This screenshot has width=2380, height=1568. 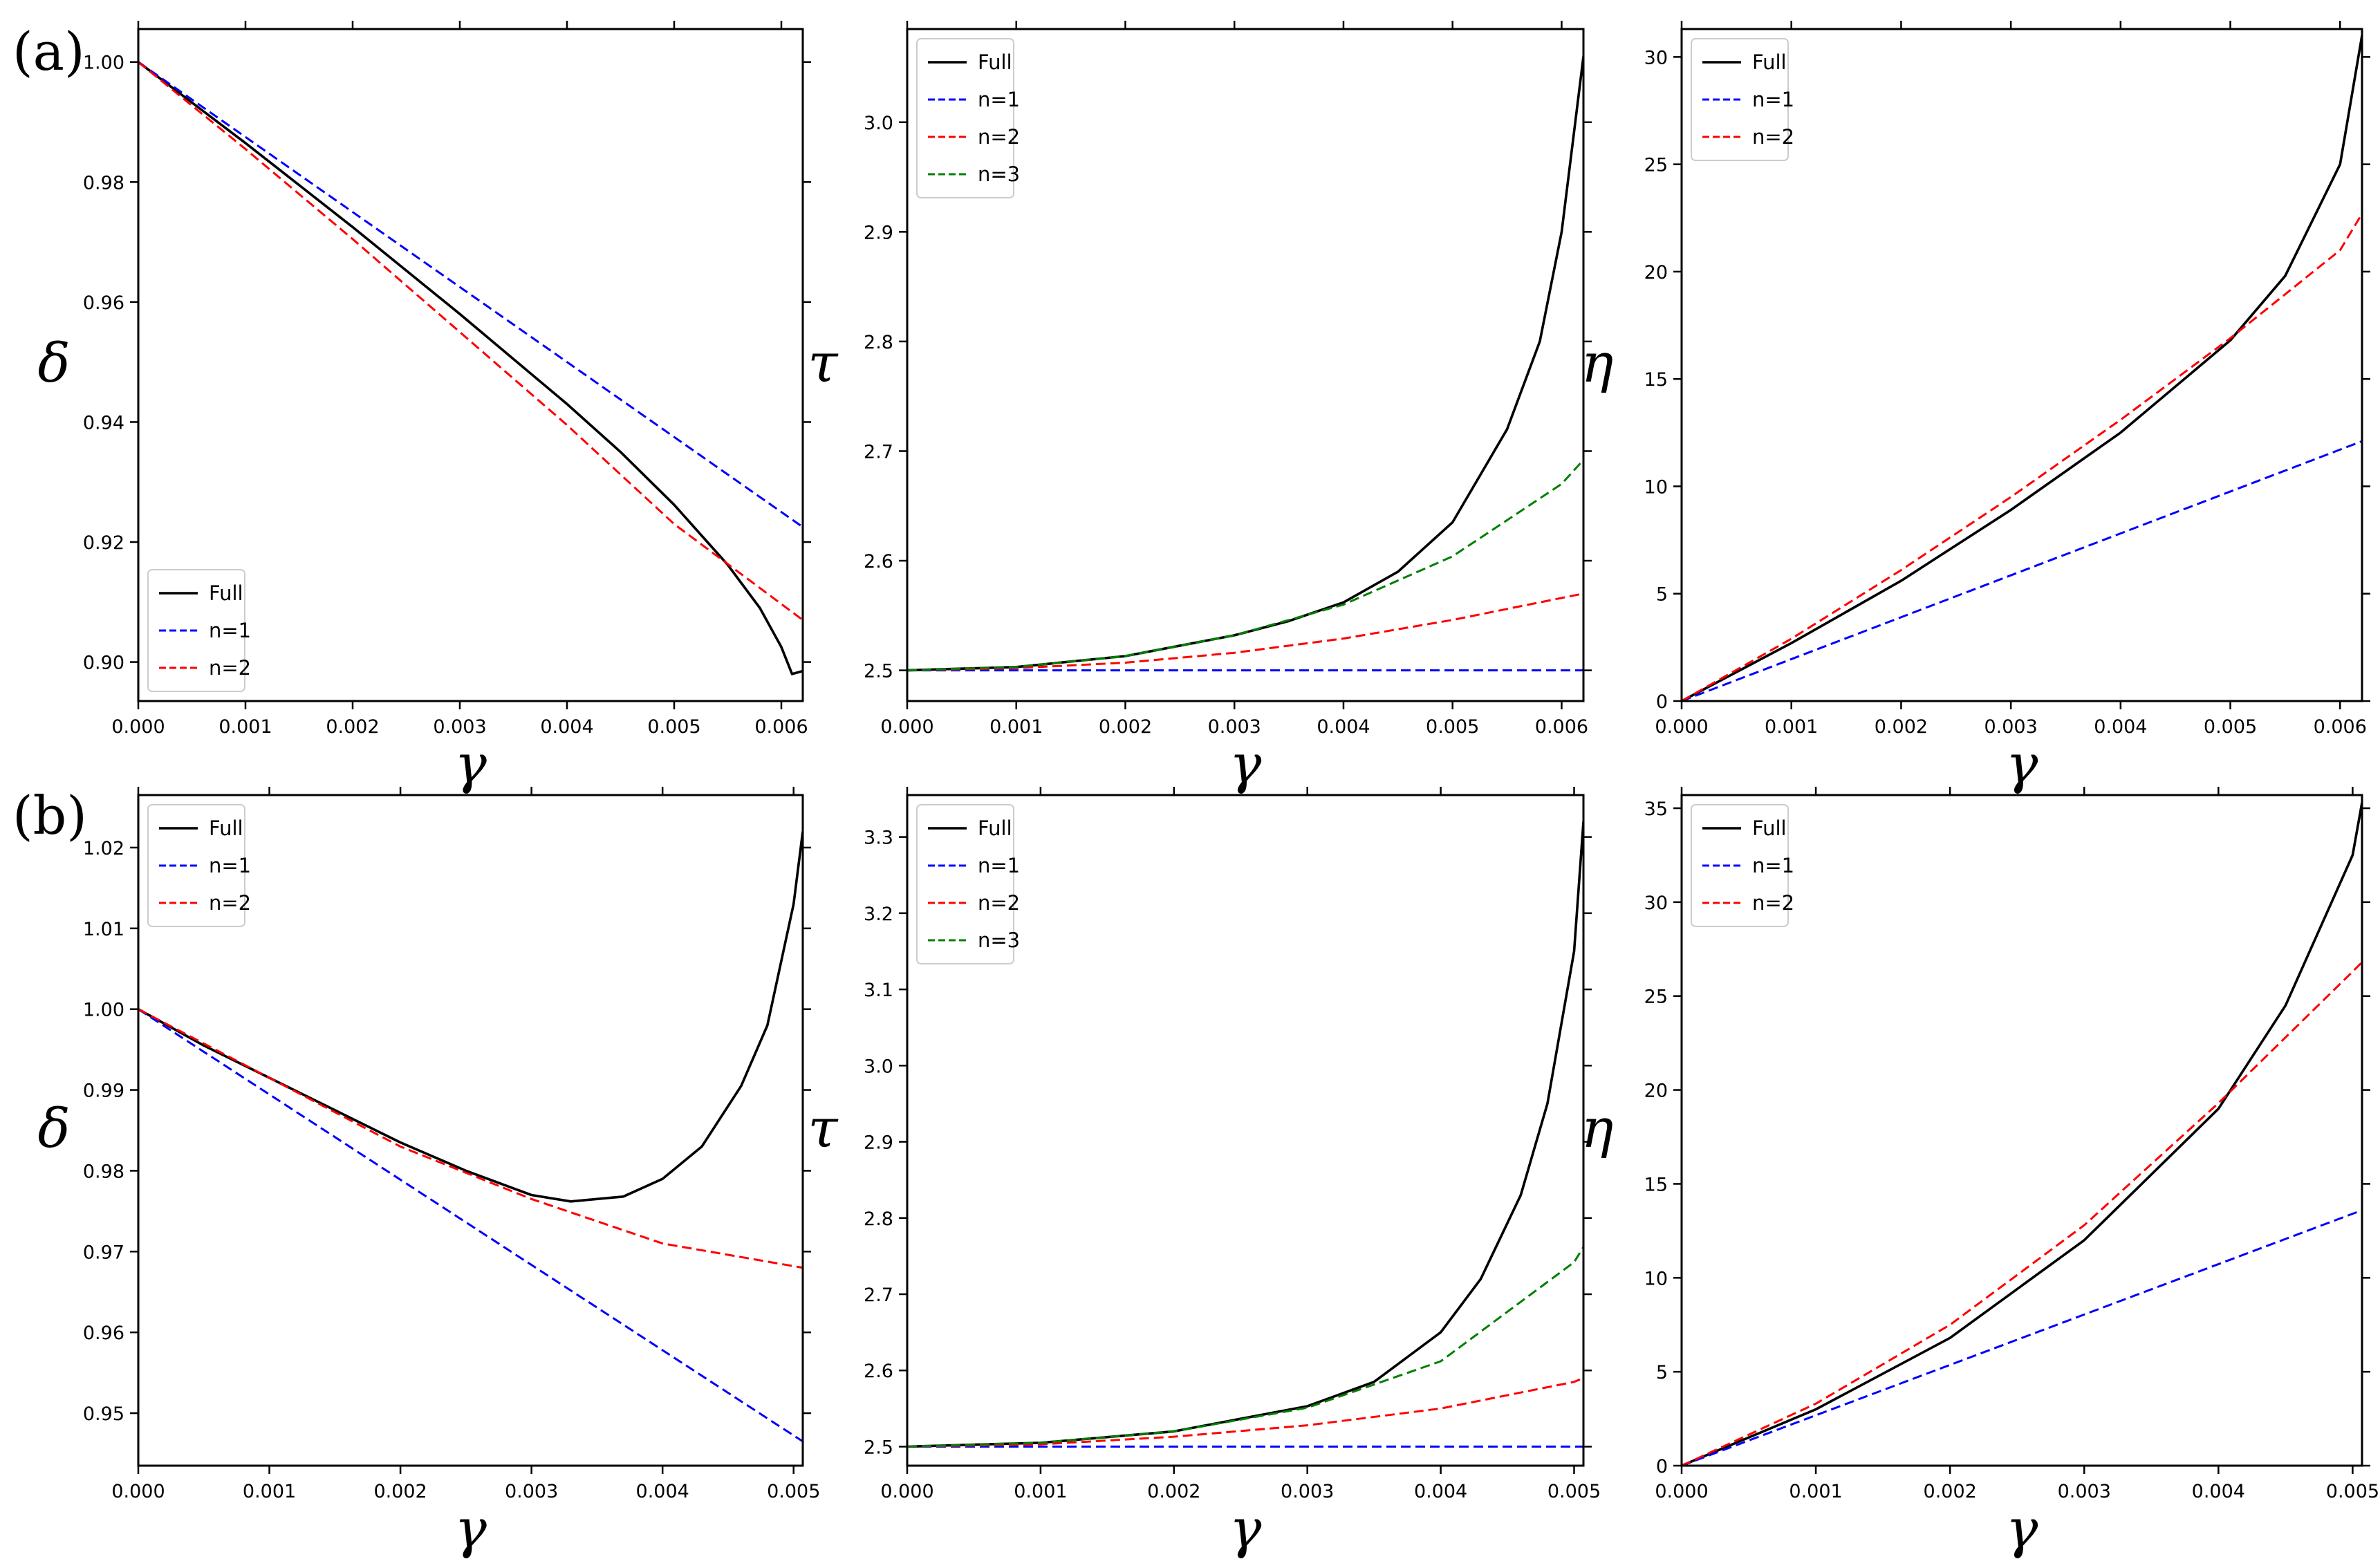 What do you see at coordinates (103, 422) in the screenshot?
I see `y-tick-label: 0.94` at bounding box center [103, 422].